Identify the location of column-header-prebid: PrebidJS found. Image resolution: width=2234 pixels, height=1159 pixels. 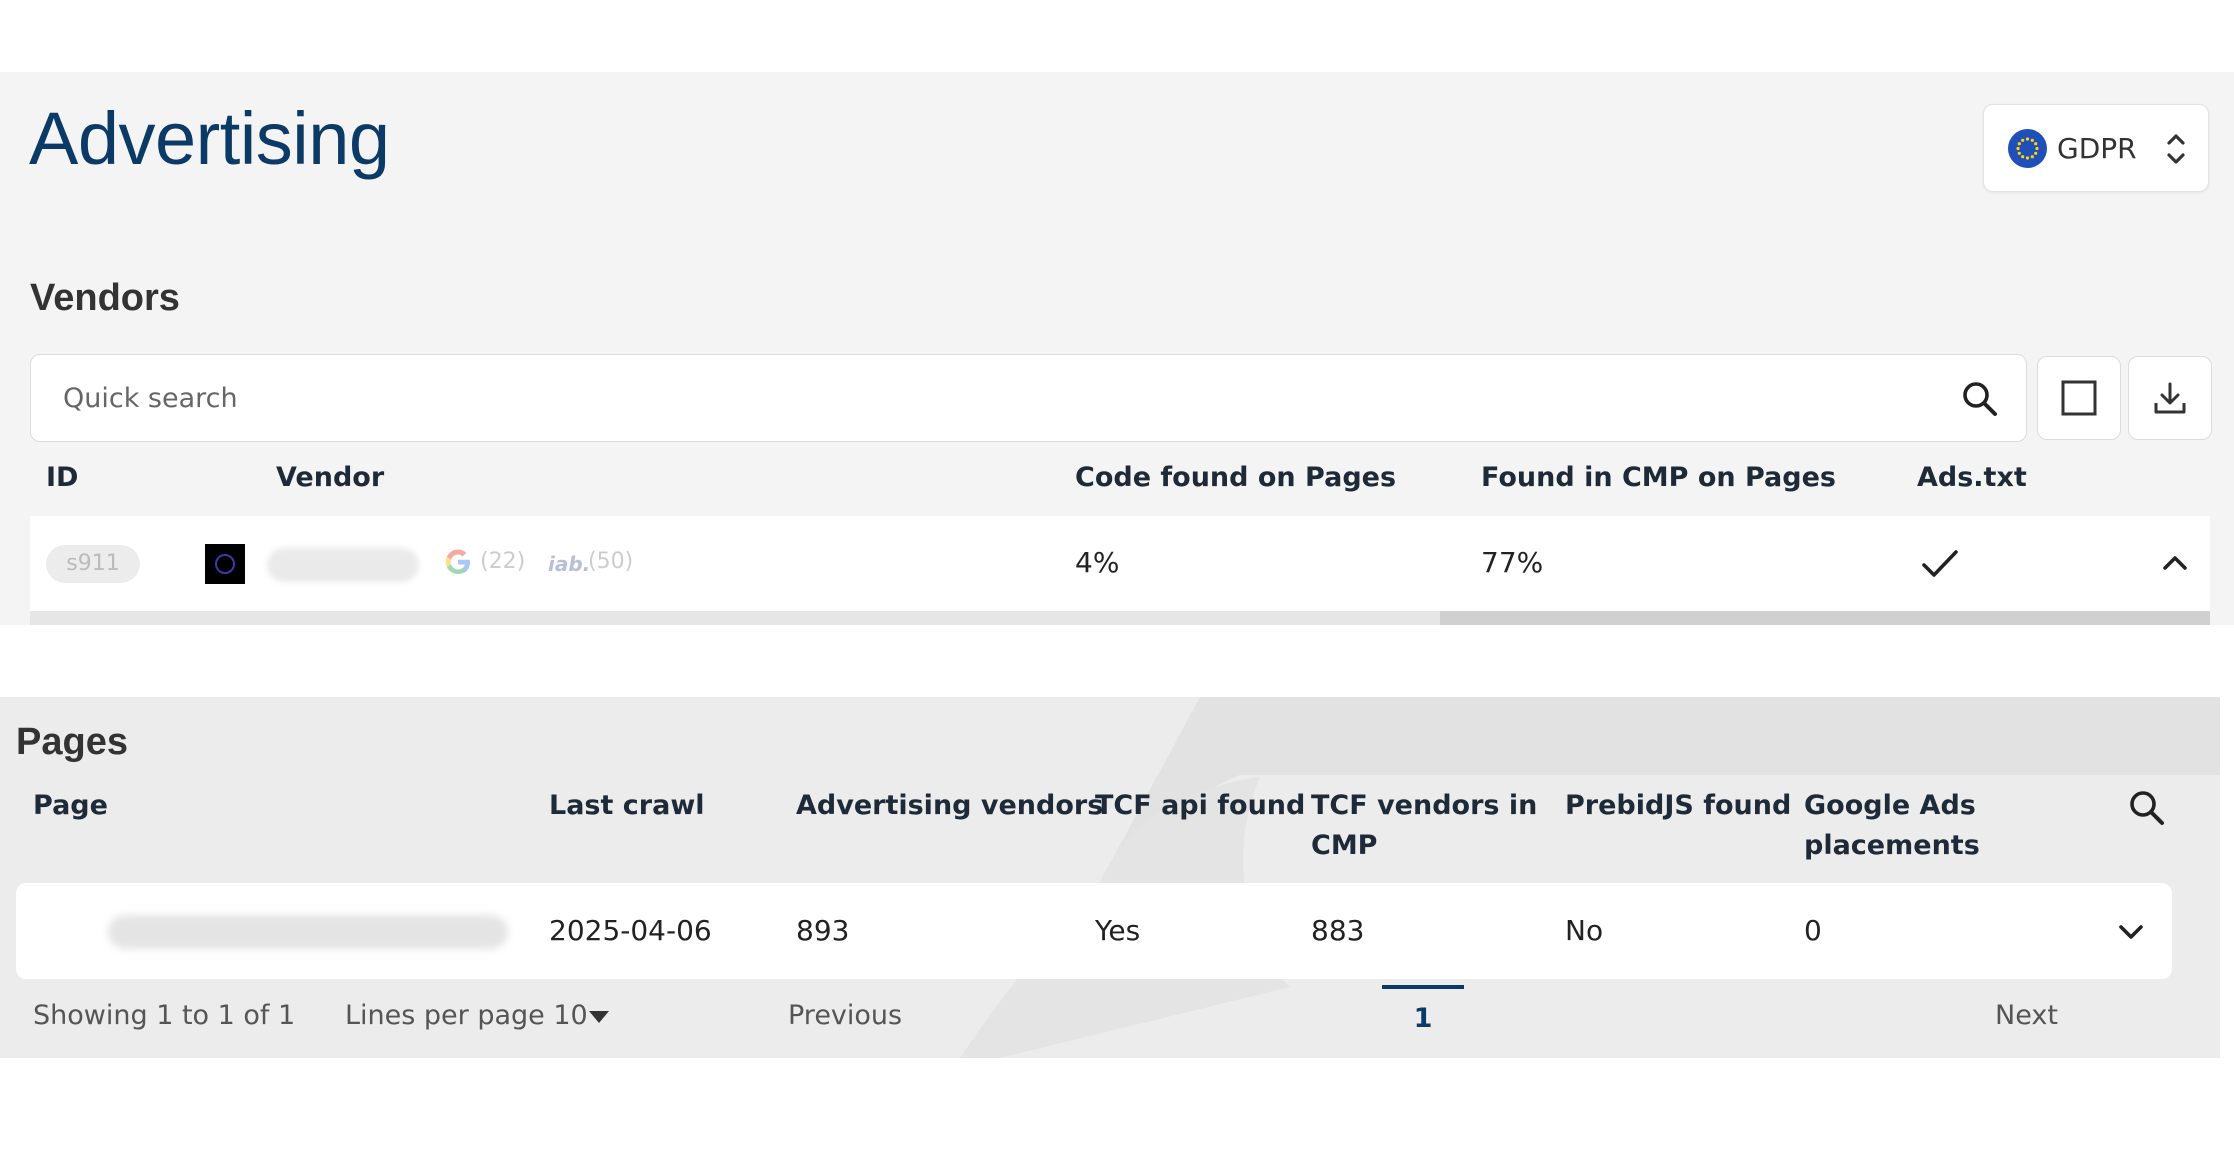
(1678, 805).